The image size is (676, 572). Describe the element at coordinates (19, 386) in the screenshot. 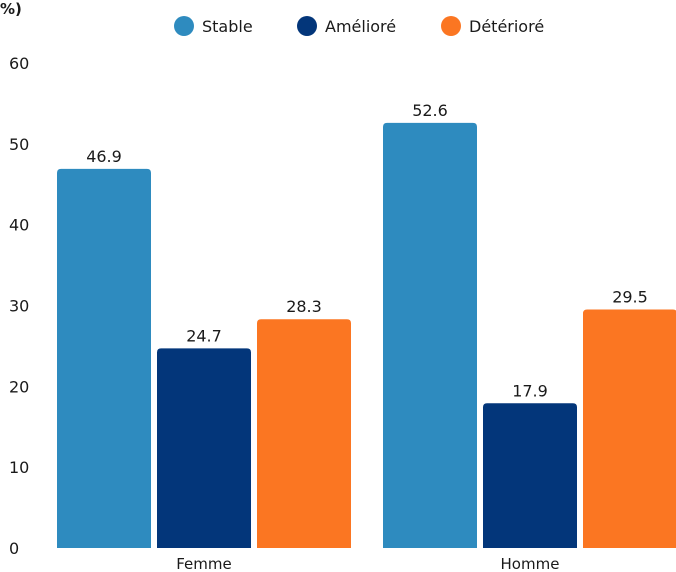

I see `y-tick-label: 20` at that location.